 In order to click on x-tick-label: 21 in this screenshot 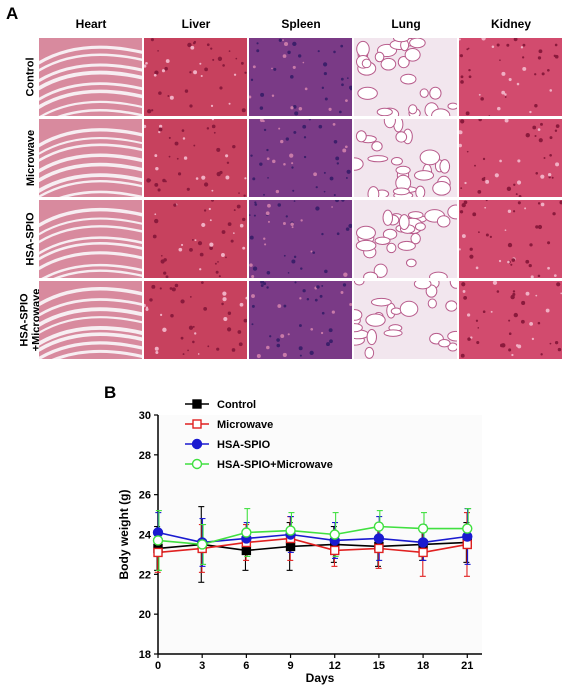, I will do `click(467, 666)`.